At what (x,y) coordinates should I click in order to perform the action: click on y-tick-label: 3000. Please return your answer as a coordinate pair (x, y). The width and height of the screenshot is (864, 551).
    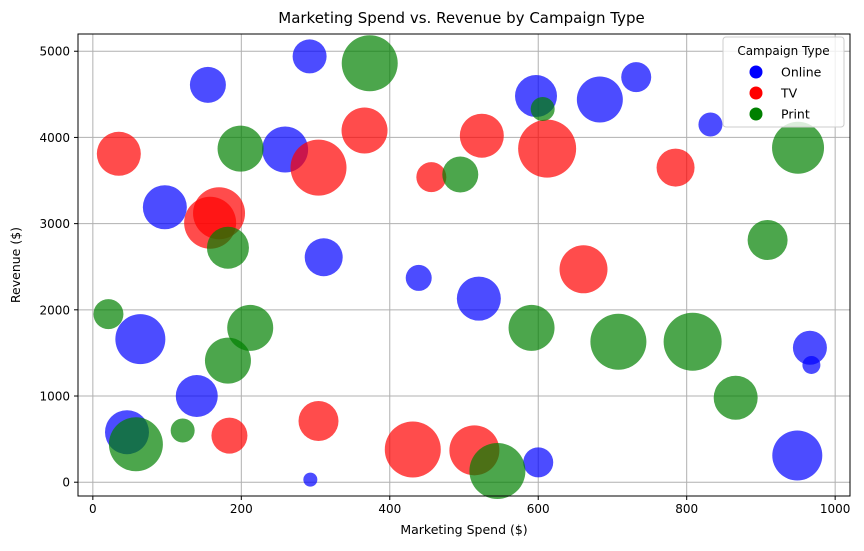
    Looking at the image, I should click on (54, 224).